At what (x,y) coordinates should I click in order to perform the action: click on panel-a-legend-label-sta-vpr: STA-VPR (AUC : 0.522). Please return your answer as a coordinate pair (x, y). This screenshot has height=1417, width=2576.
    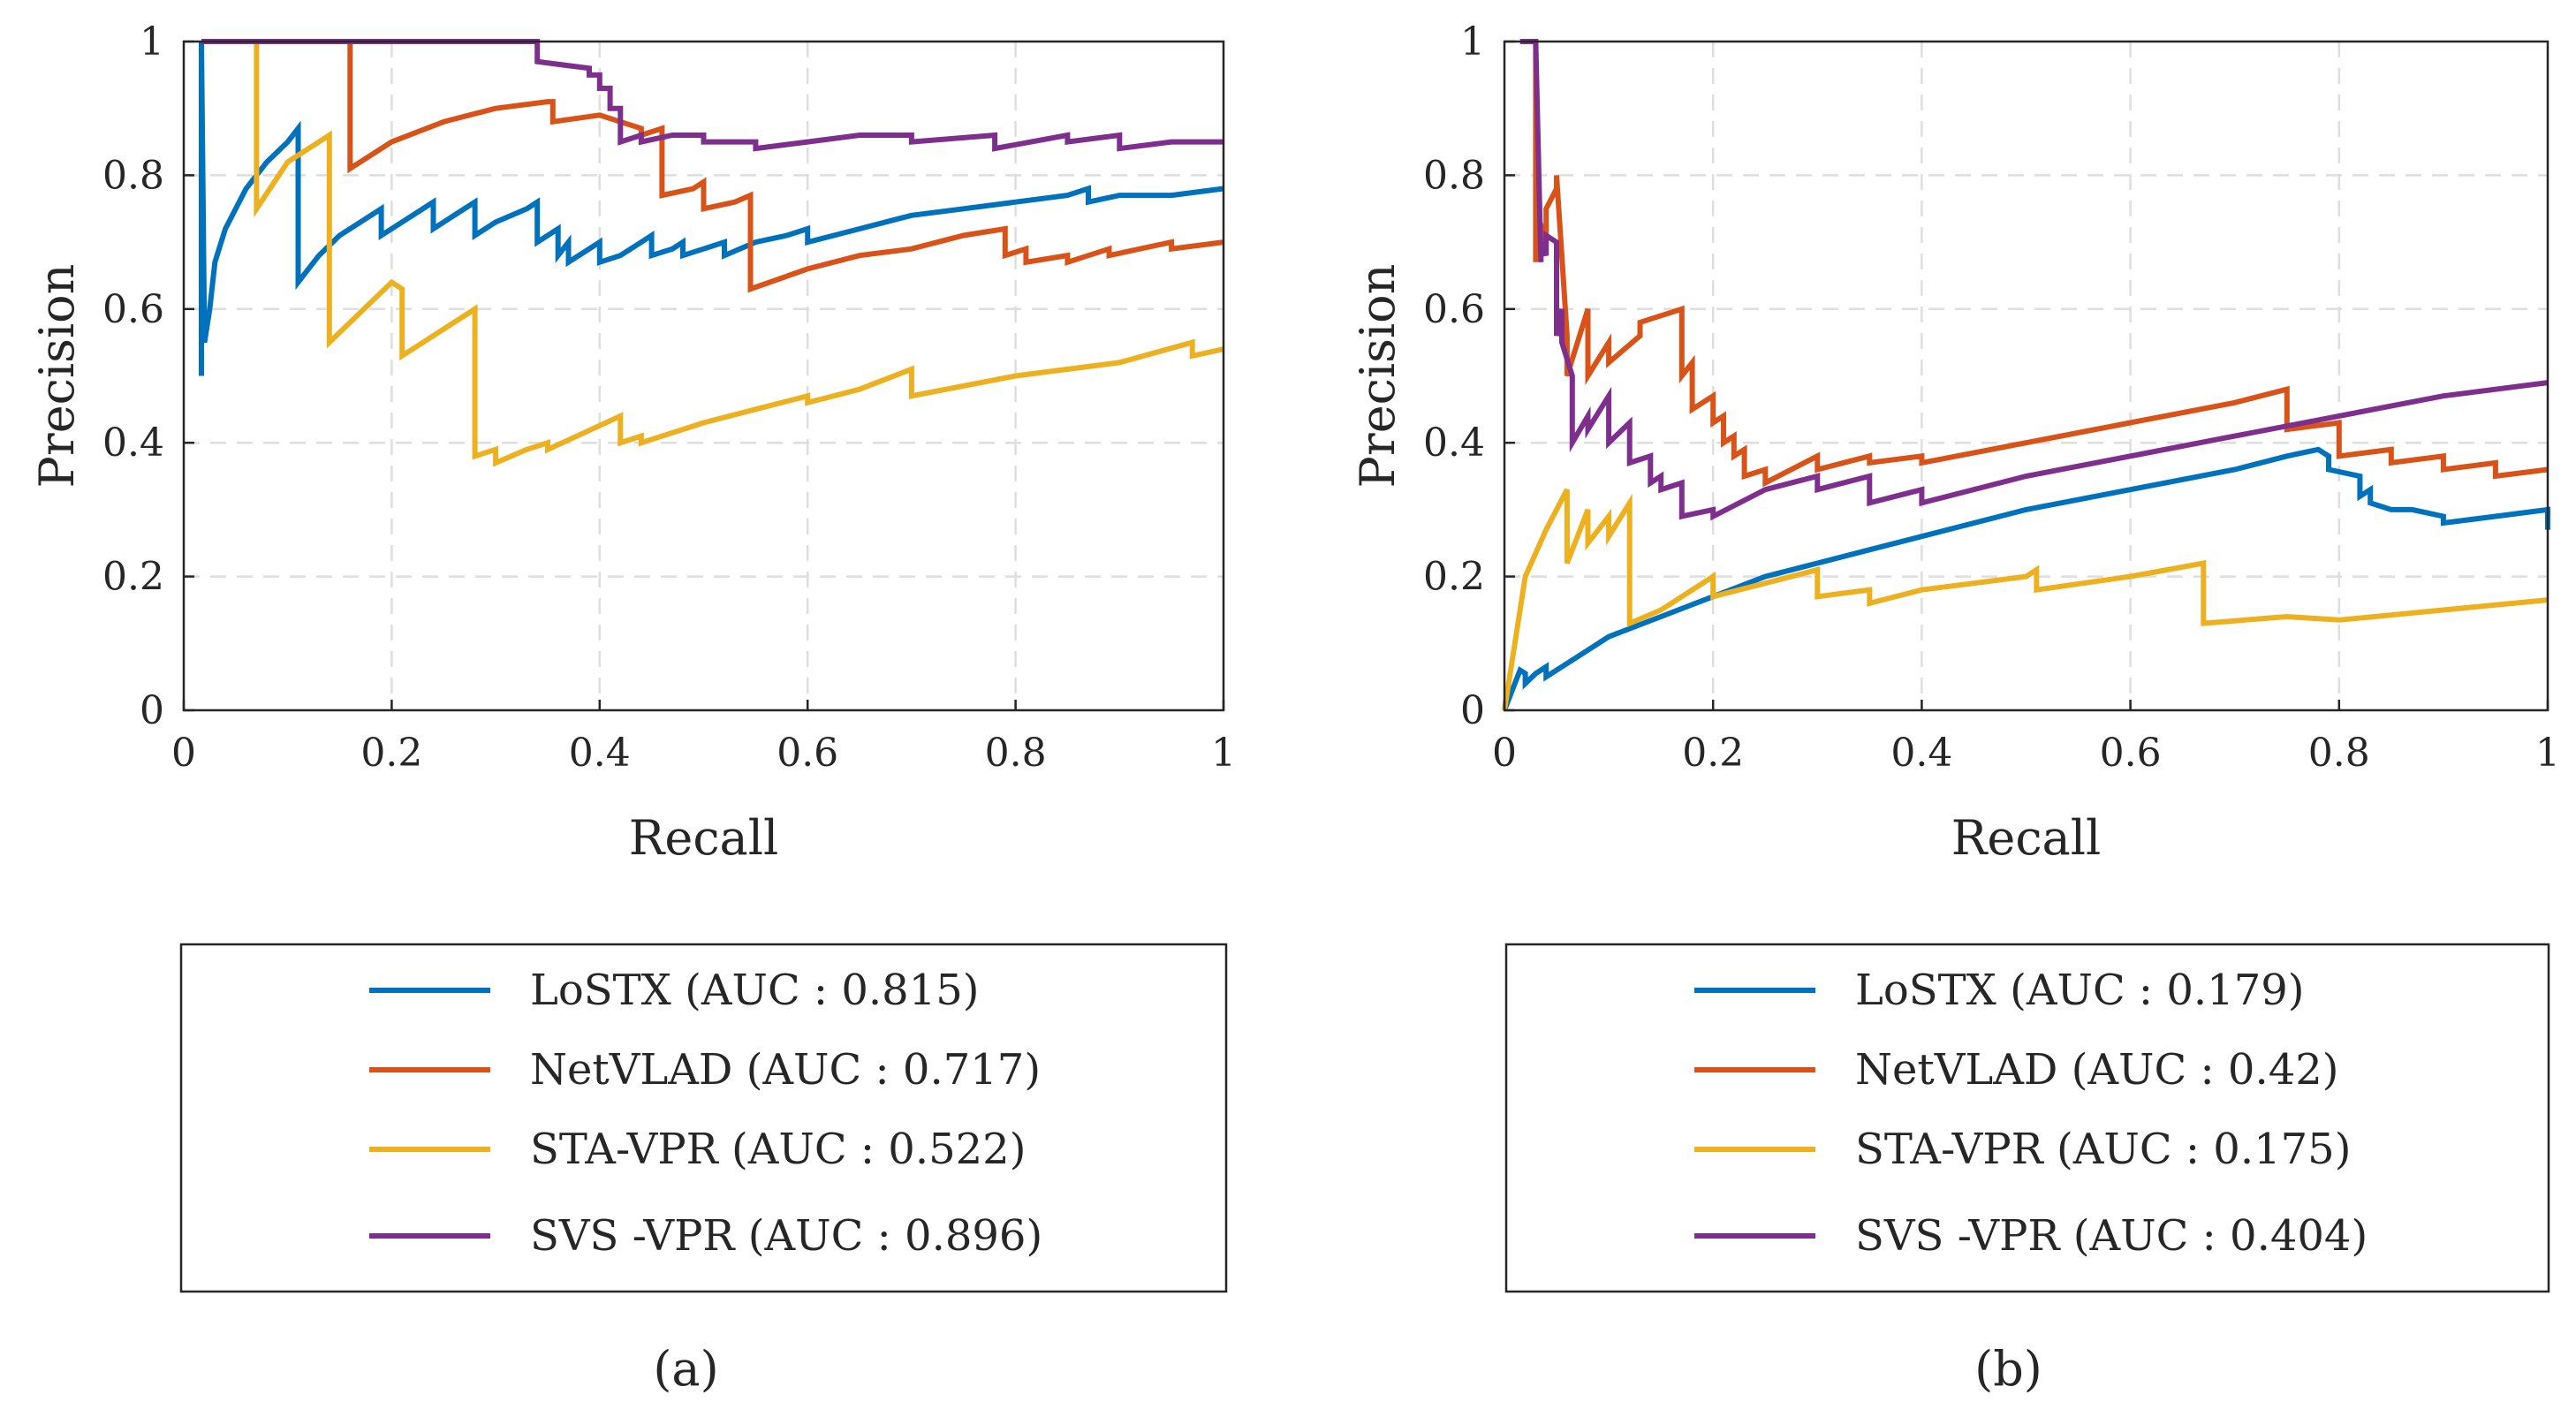
    Looking at the image, I should click on (778, 1149).